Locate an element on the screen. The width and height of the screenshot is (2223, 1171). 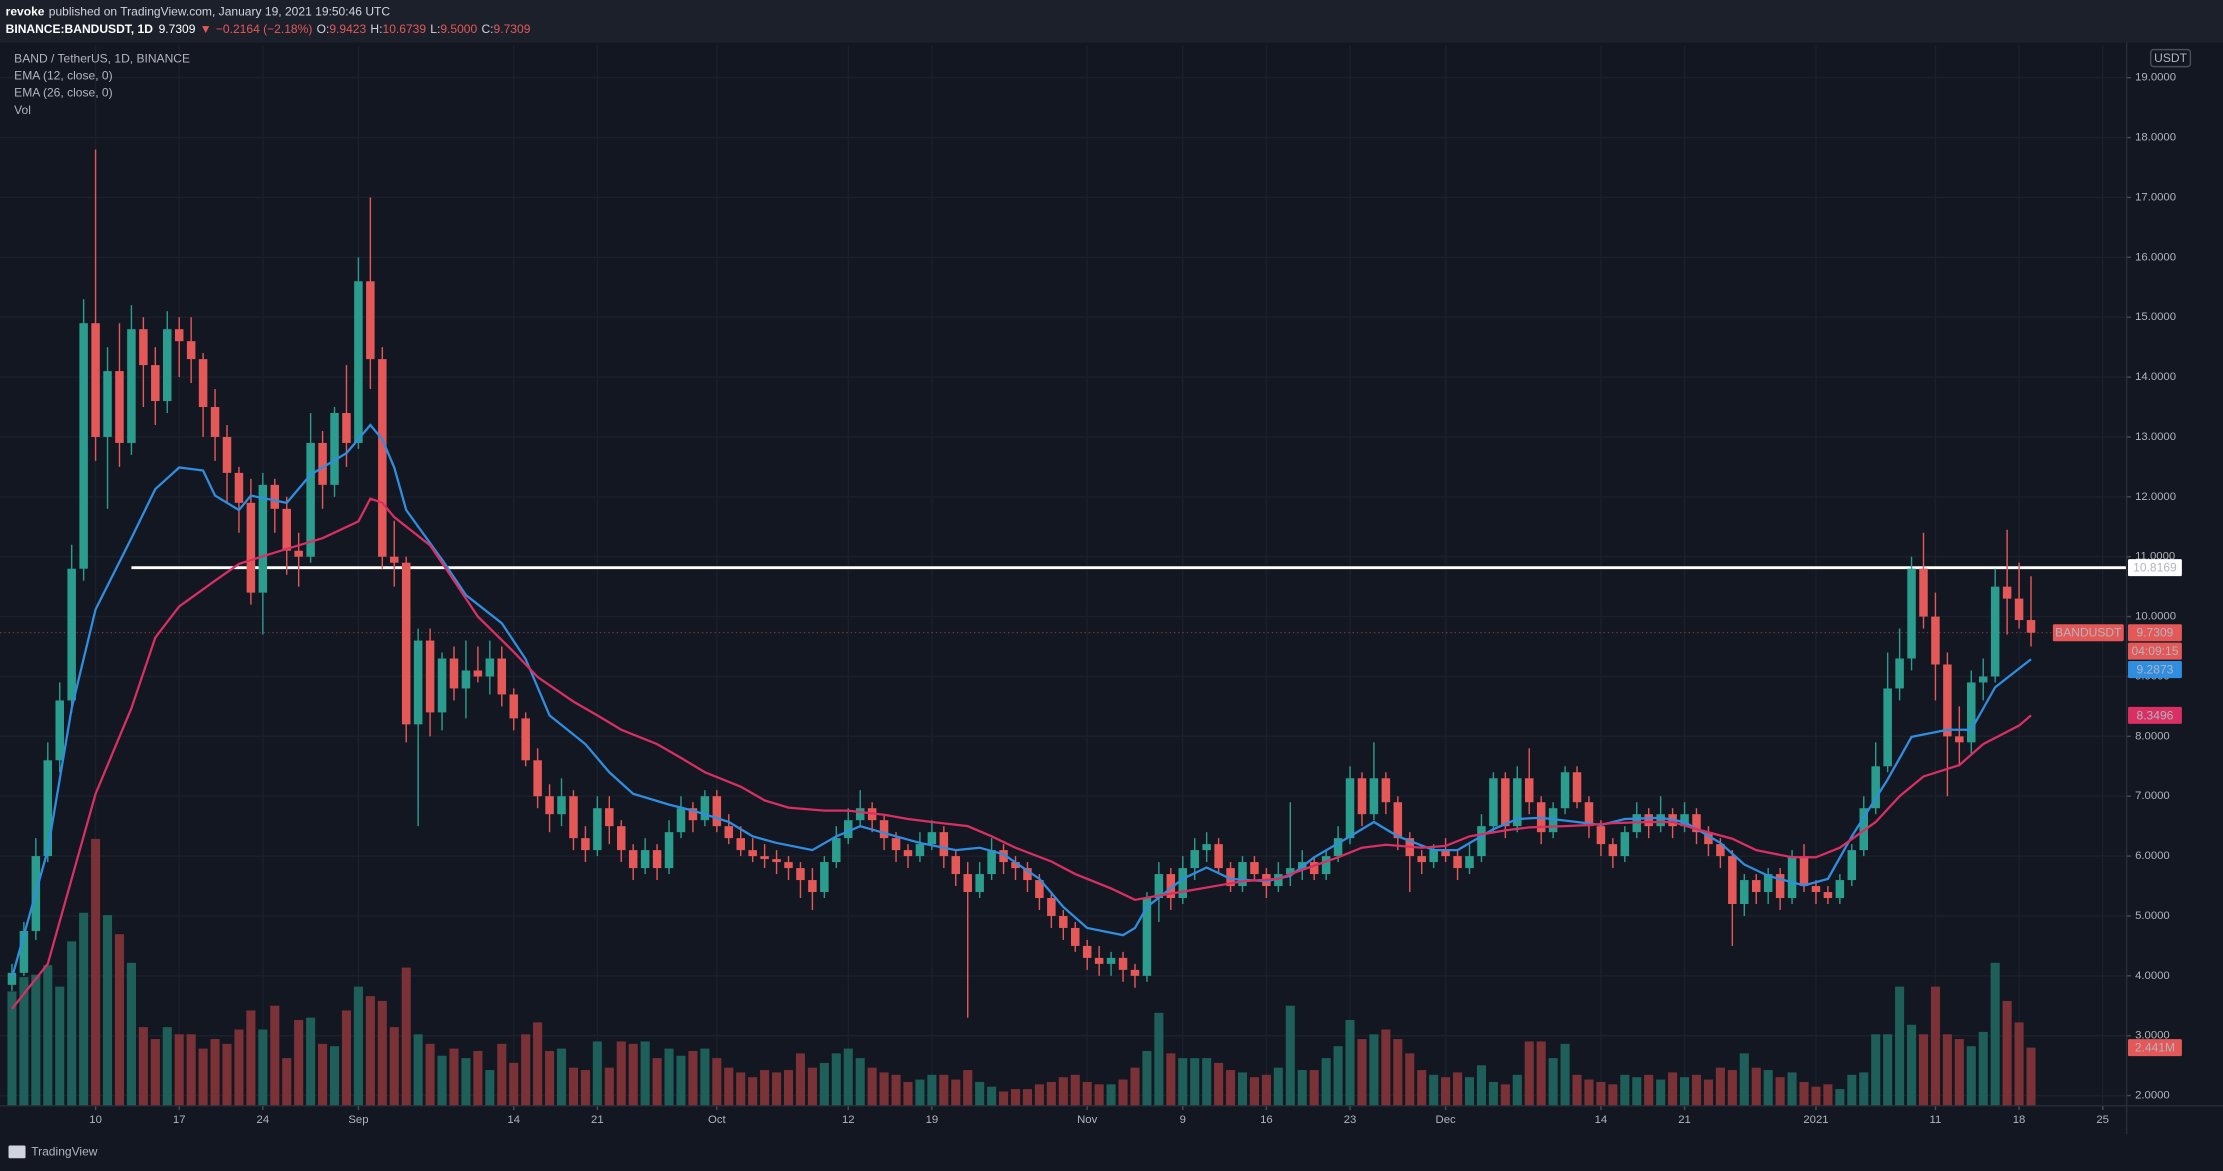
legend-ema26: EMA (26, close, 0) is located at coordinates (63, 93).